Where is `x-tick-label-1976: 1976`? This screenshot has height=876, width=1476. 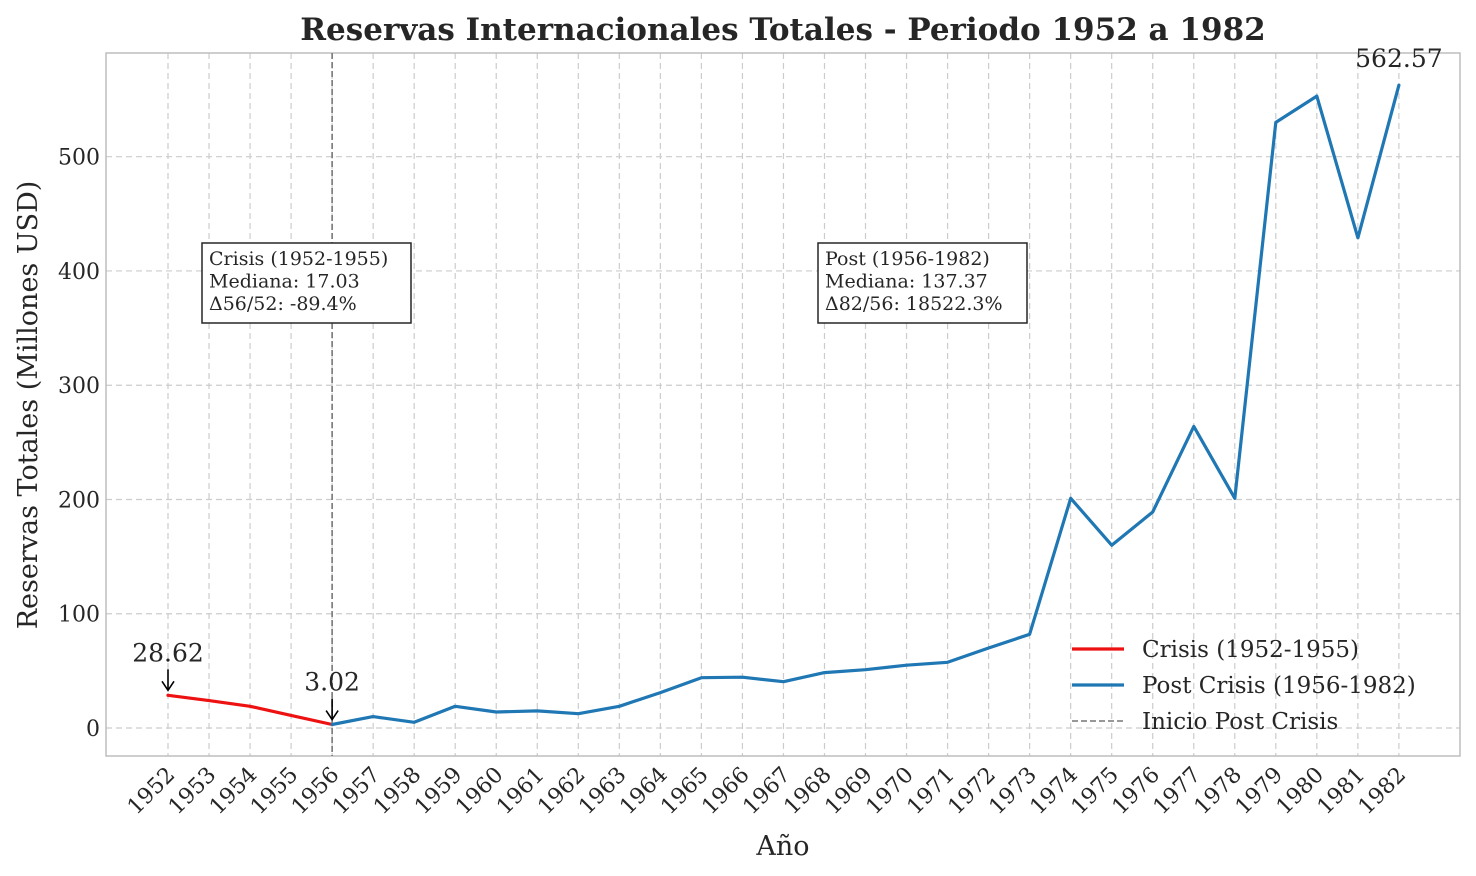 x-tick-label-1976: 1976 is located at coordinates (1136, 791).